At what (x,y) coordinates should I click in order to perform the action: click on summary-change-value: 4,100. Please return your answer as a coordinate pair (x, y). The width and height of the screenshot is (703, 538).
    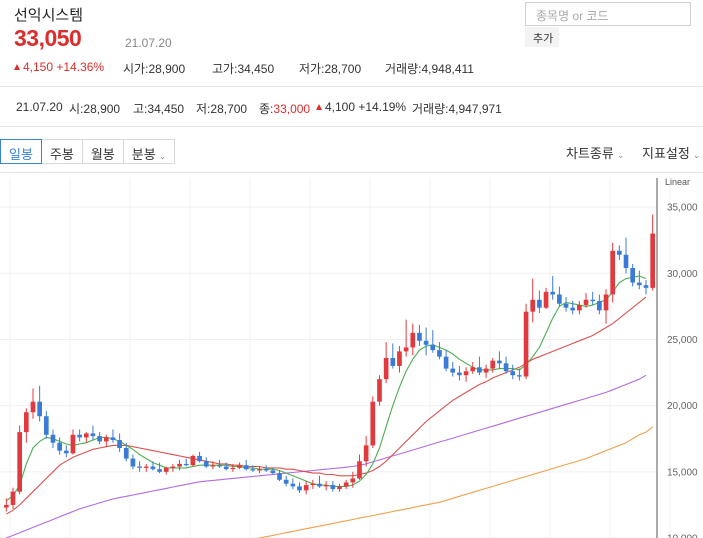
    Looking at the image, I should click on (340, 107).